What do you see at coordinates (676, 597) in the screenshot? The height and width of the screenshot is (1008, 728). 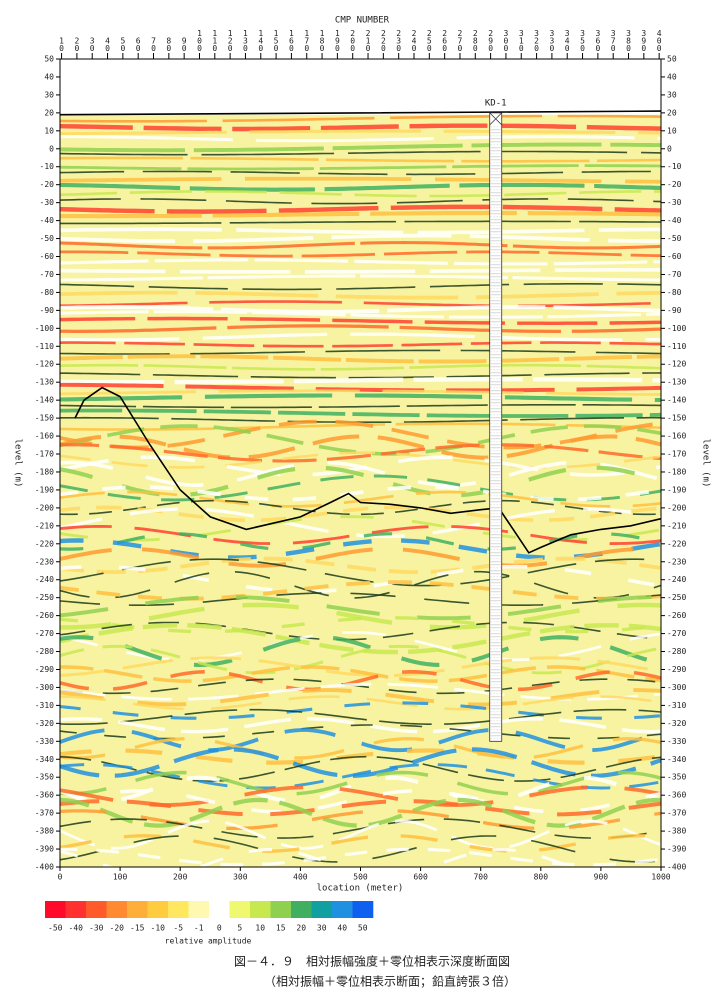 I see `y-tick-label-right: -250` at bounding box center [676, 597].